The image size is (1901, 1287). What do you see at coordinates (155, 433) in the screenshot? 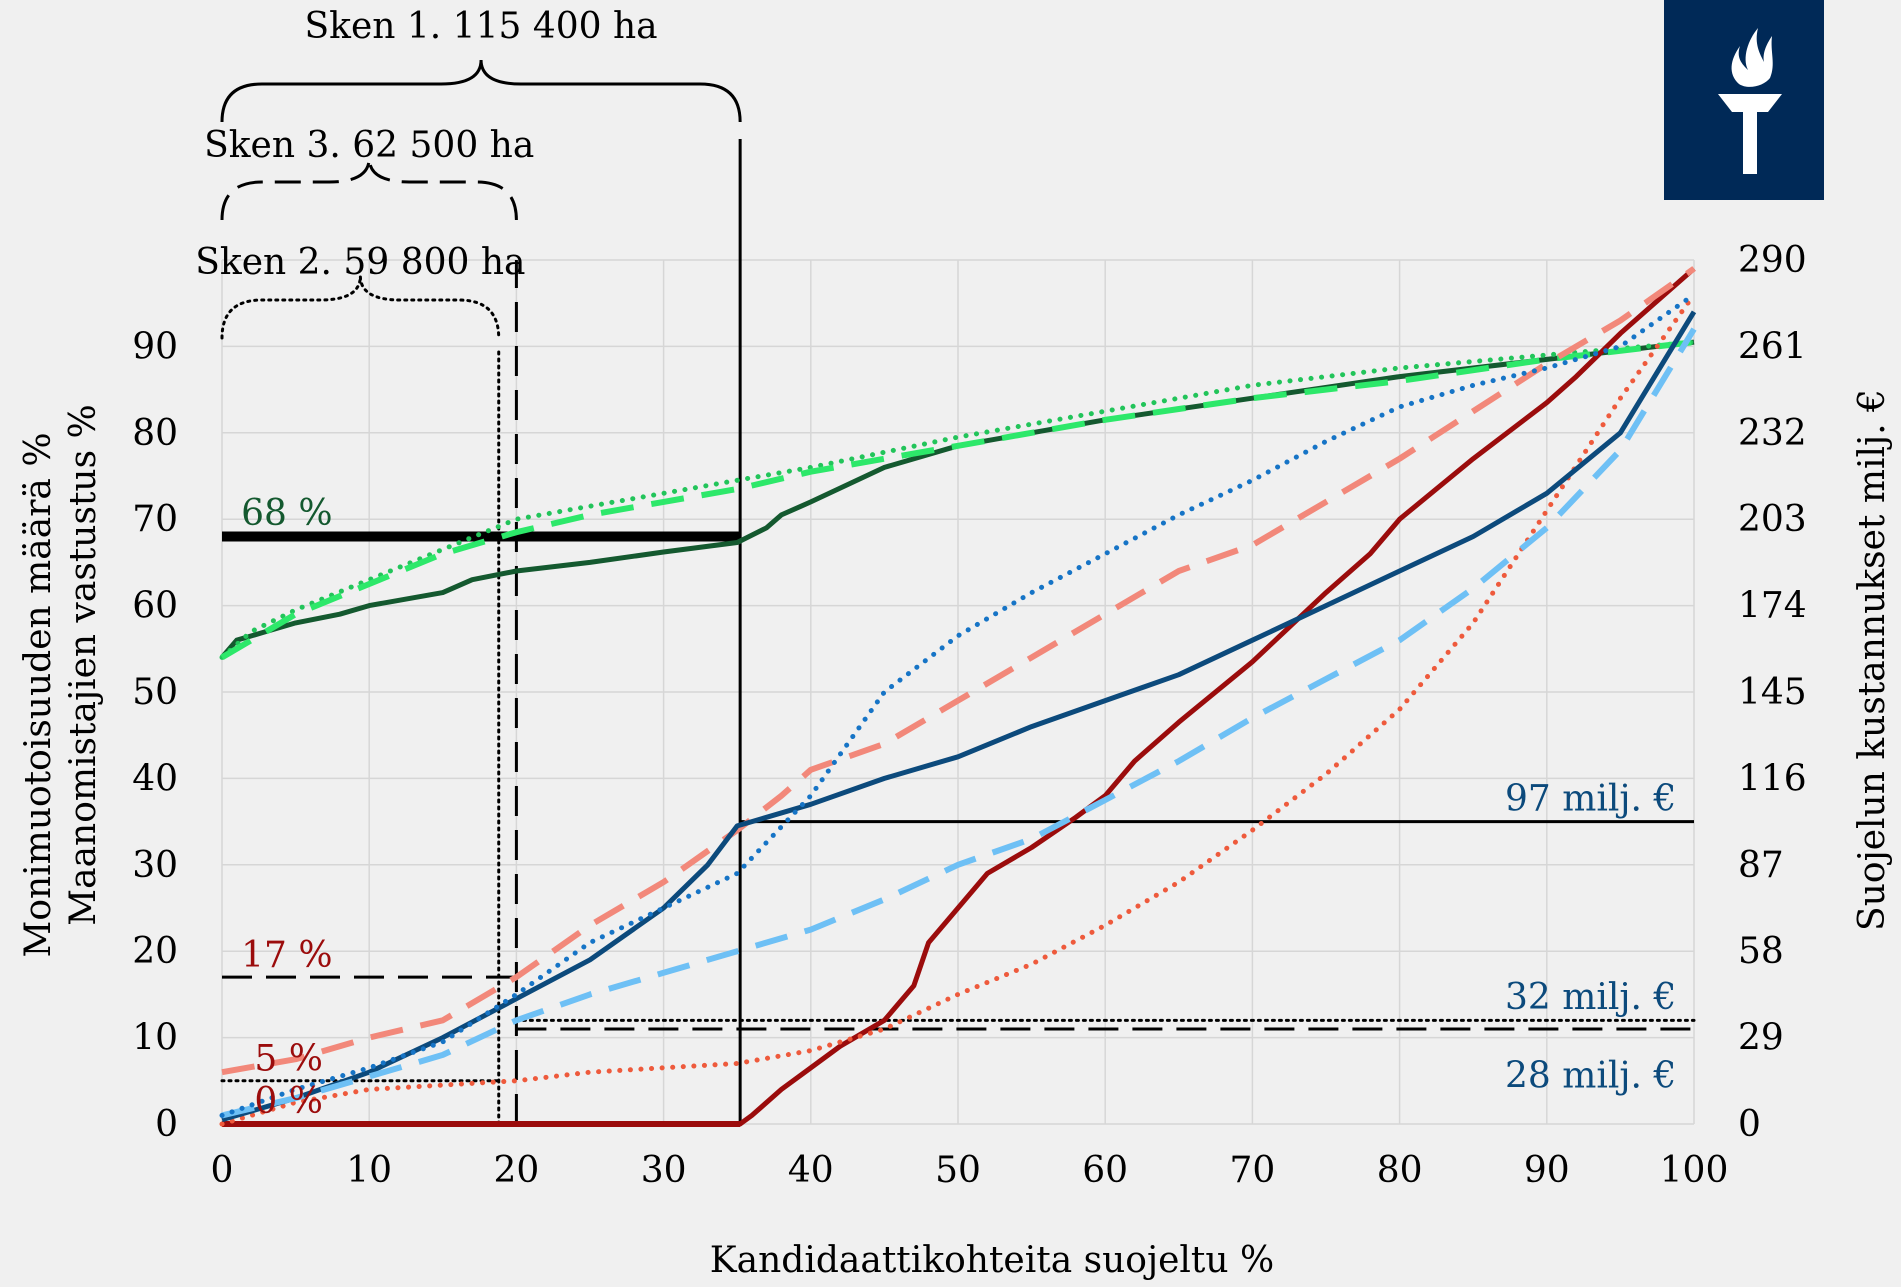
I see `y-tick-label-left: 80` at bounding box center [155, 433].